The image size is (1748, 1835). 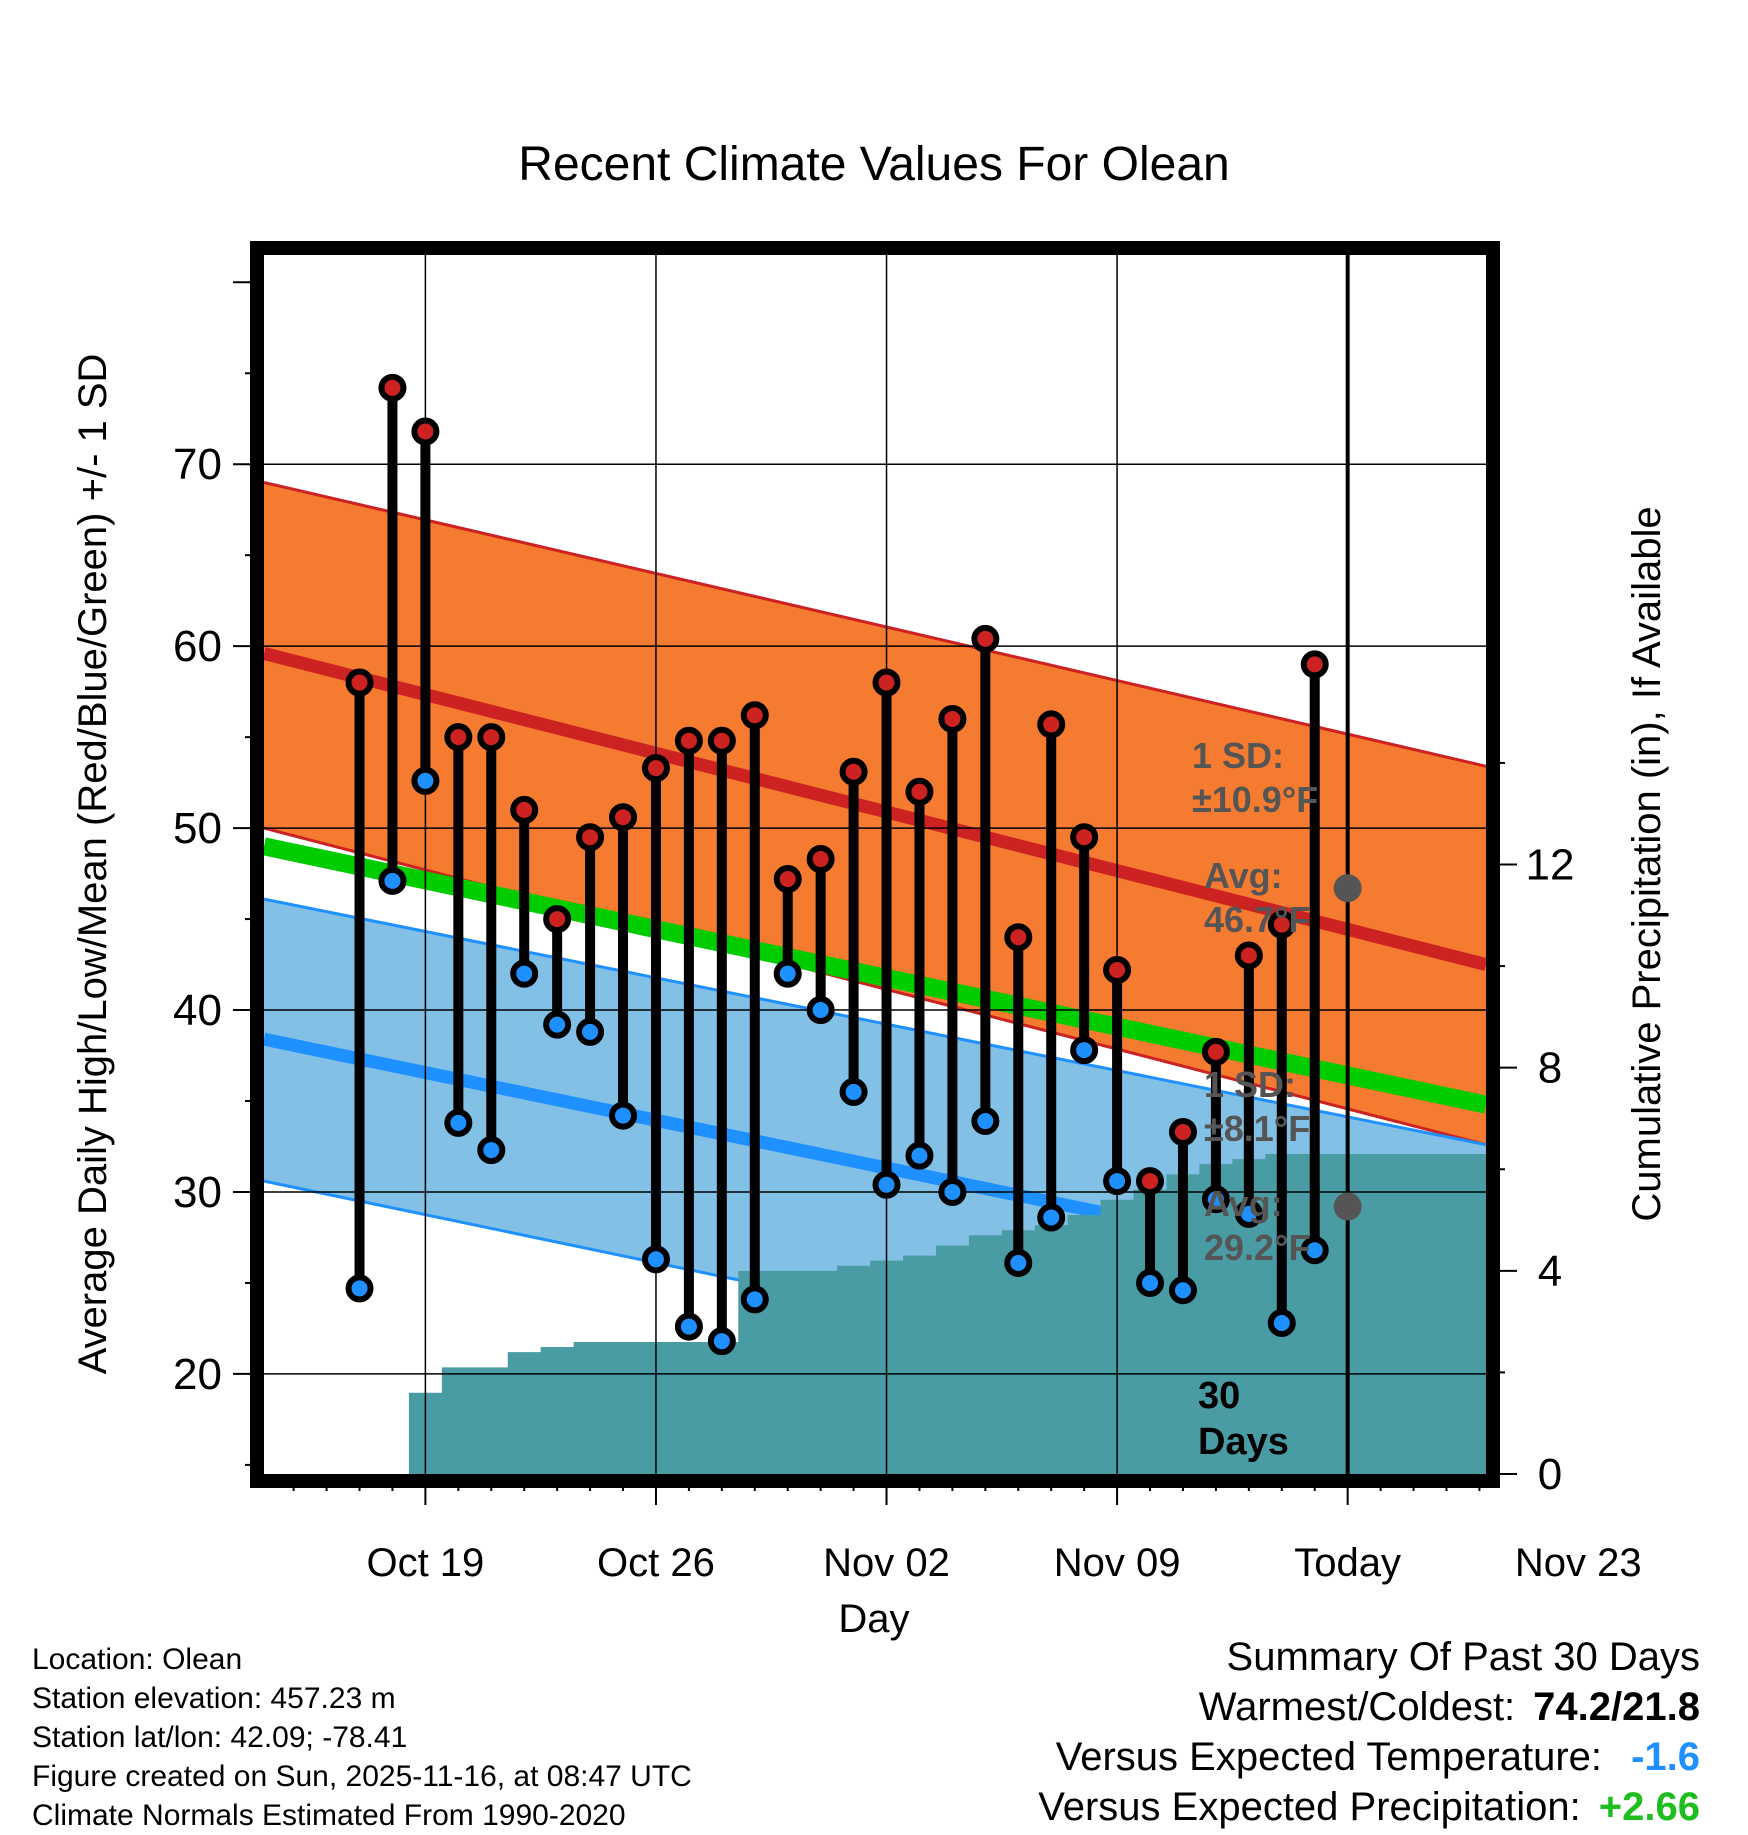 What do you see at coordinates (1578, 1563) in the screenshot?
I see `x-tick-label-5: Nov 23` at bounding box center [1578, 1563].